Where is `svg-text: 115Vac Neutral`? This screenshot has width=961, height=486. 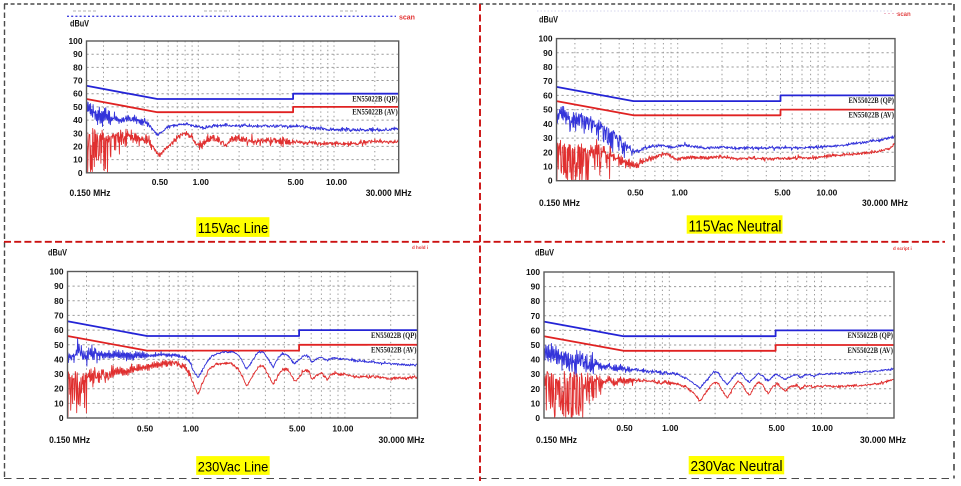
svg-text: 115Vac Neutral is located at coordinates (735, 227).